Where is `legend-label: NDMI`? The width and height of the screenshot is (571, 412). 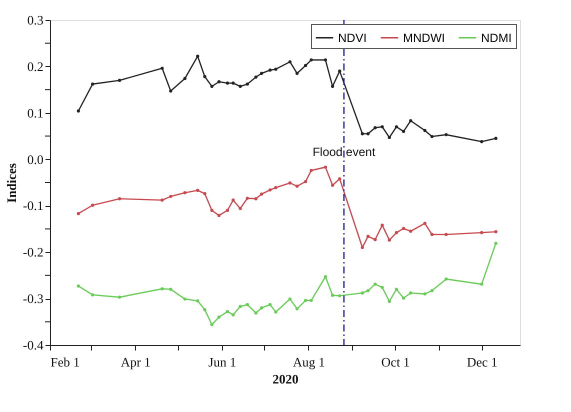
legend-label: NDMI is located at coordinates (496, 37).